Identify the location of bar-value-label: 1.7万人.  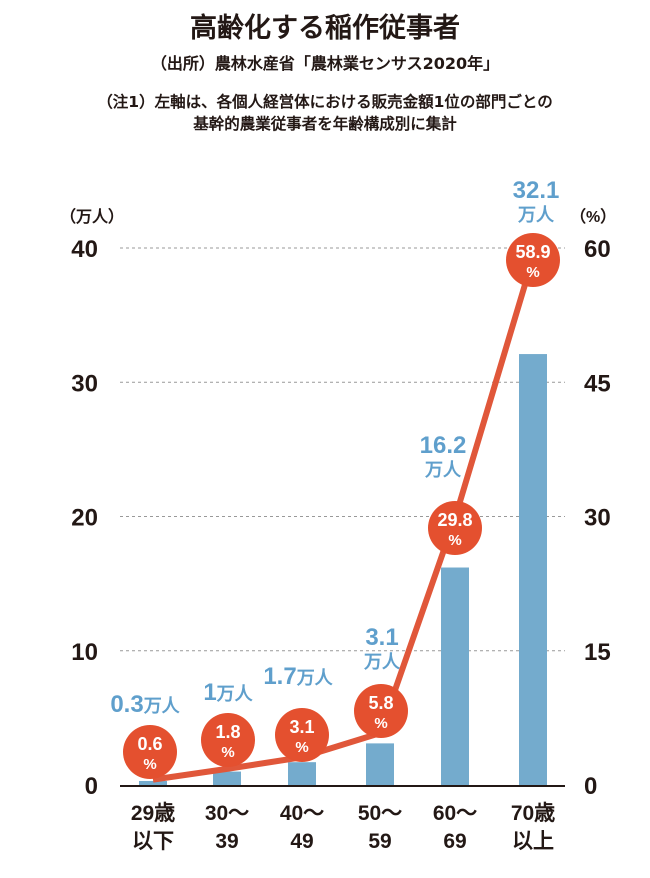
(298, 676).